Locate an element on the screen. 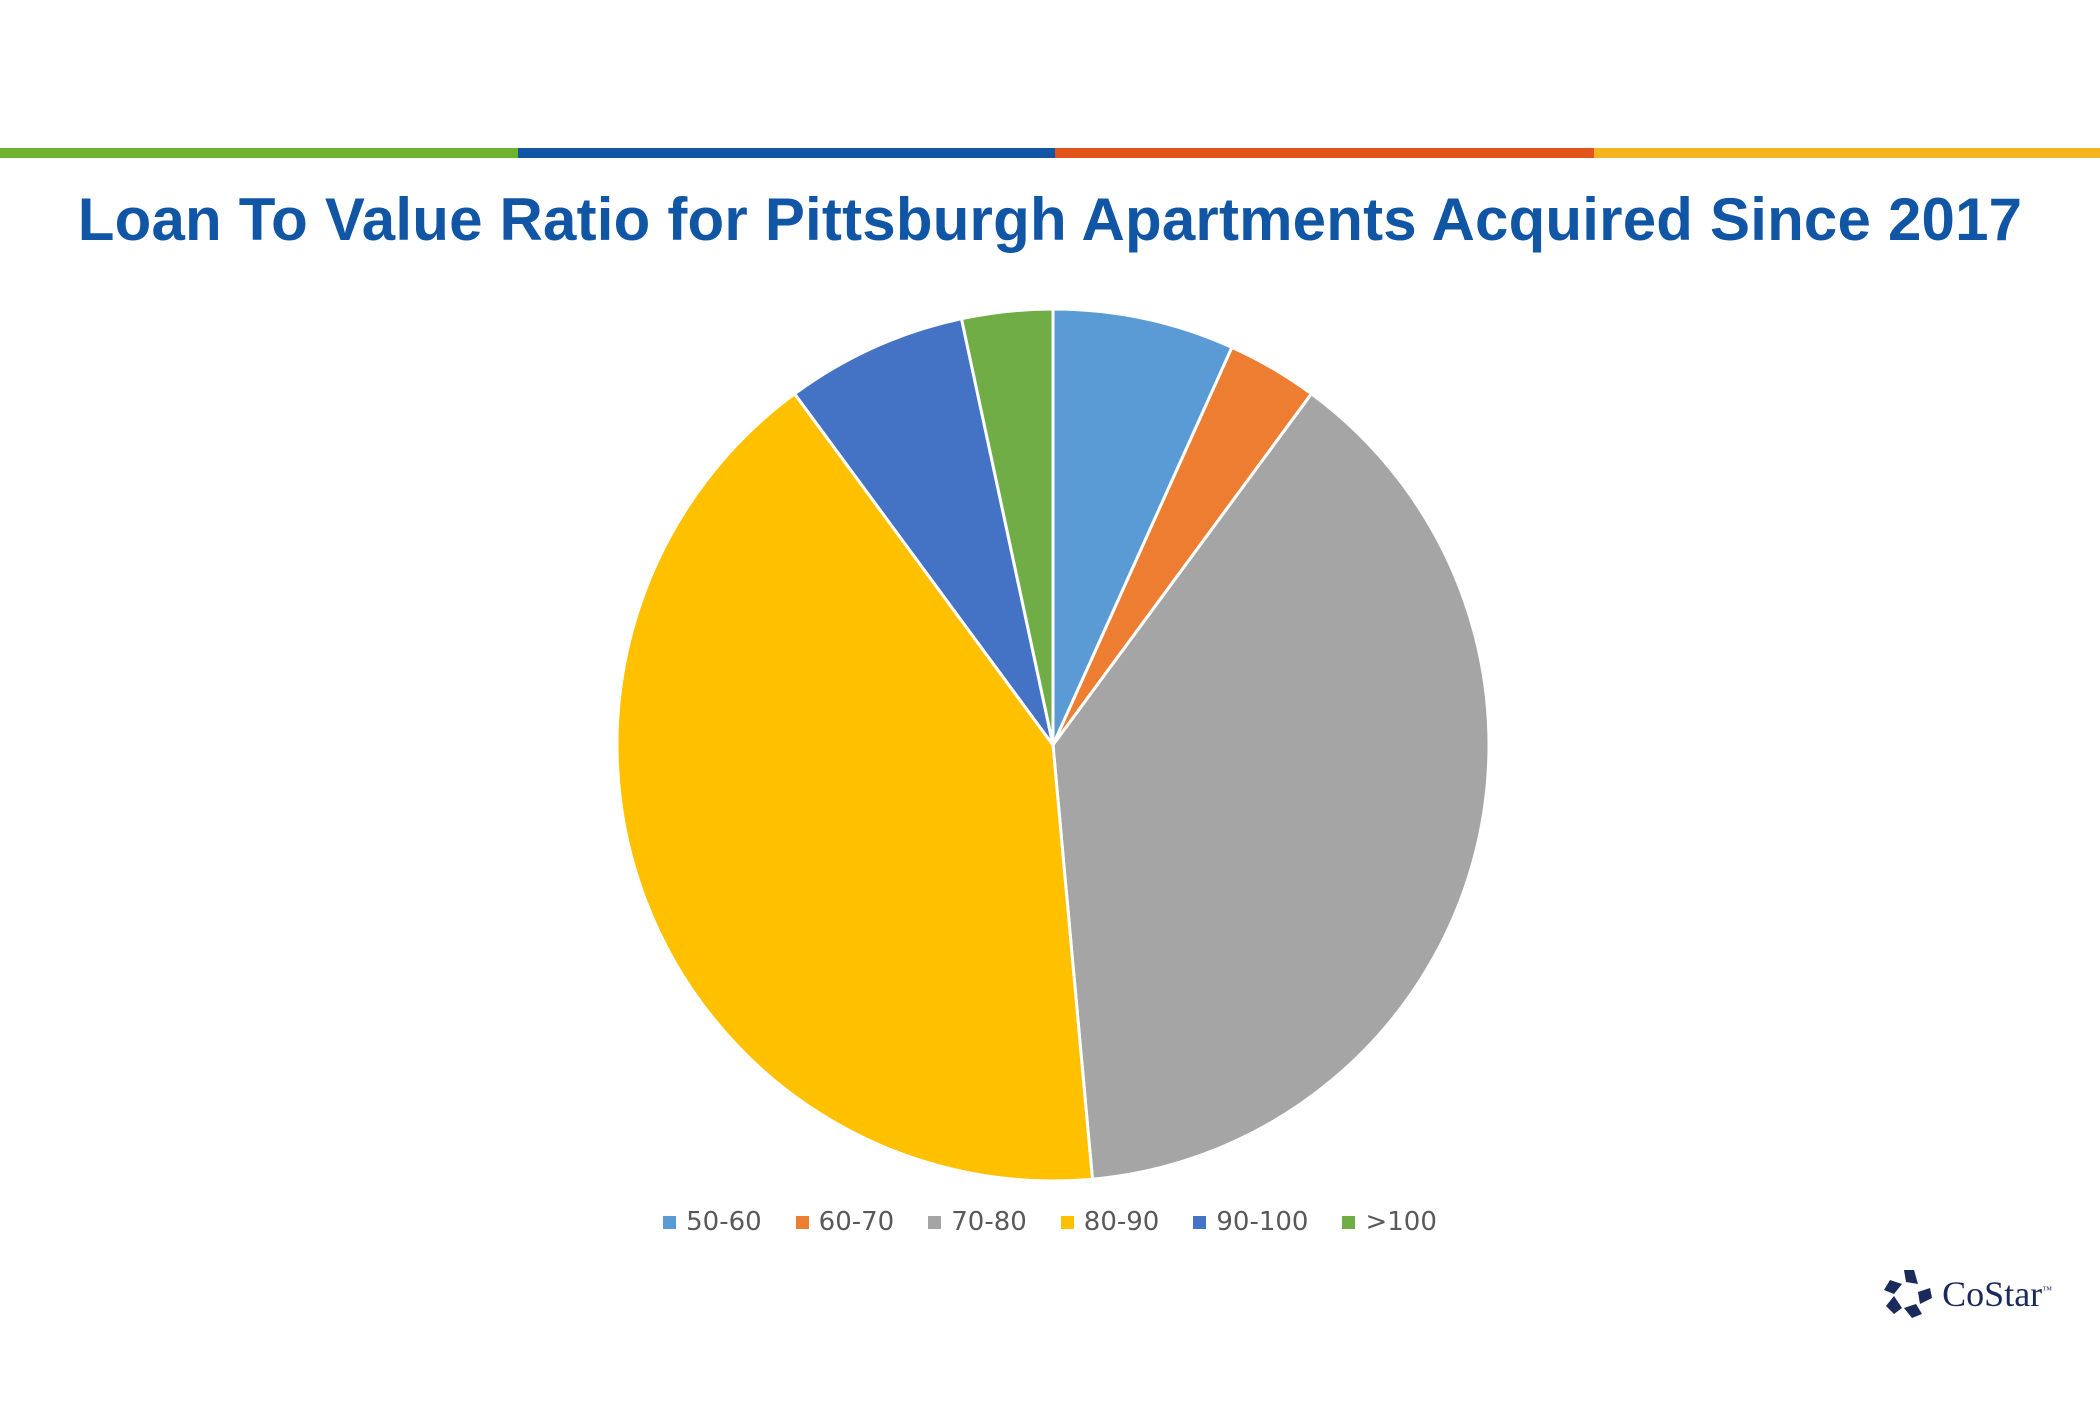 The image size is (2100, 1401). legend-label: 60-70 is located at coordinates (856, 1222).